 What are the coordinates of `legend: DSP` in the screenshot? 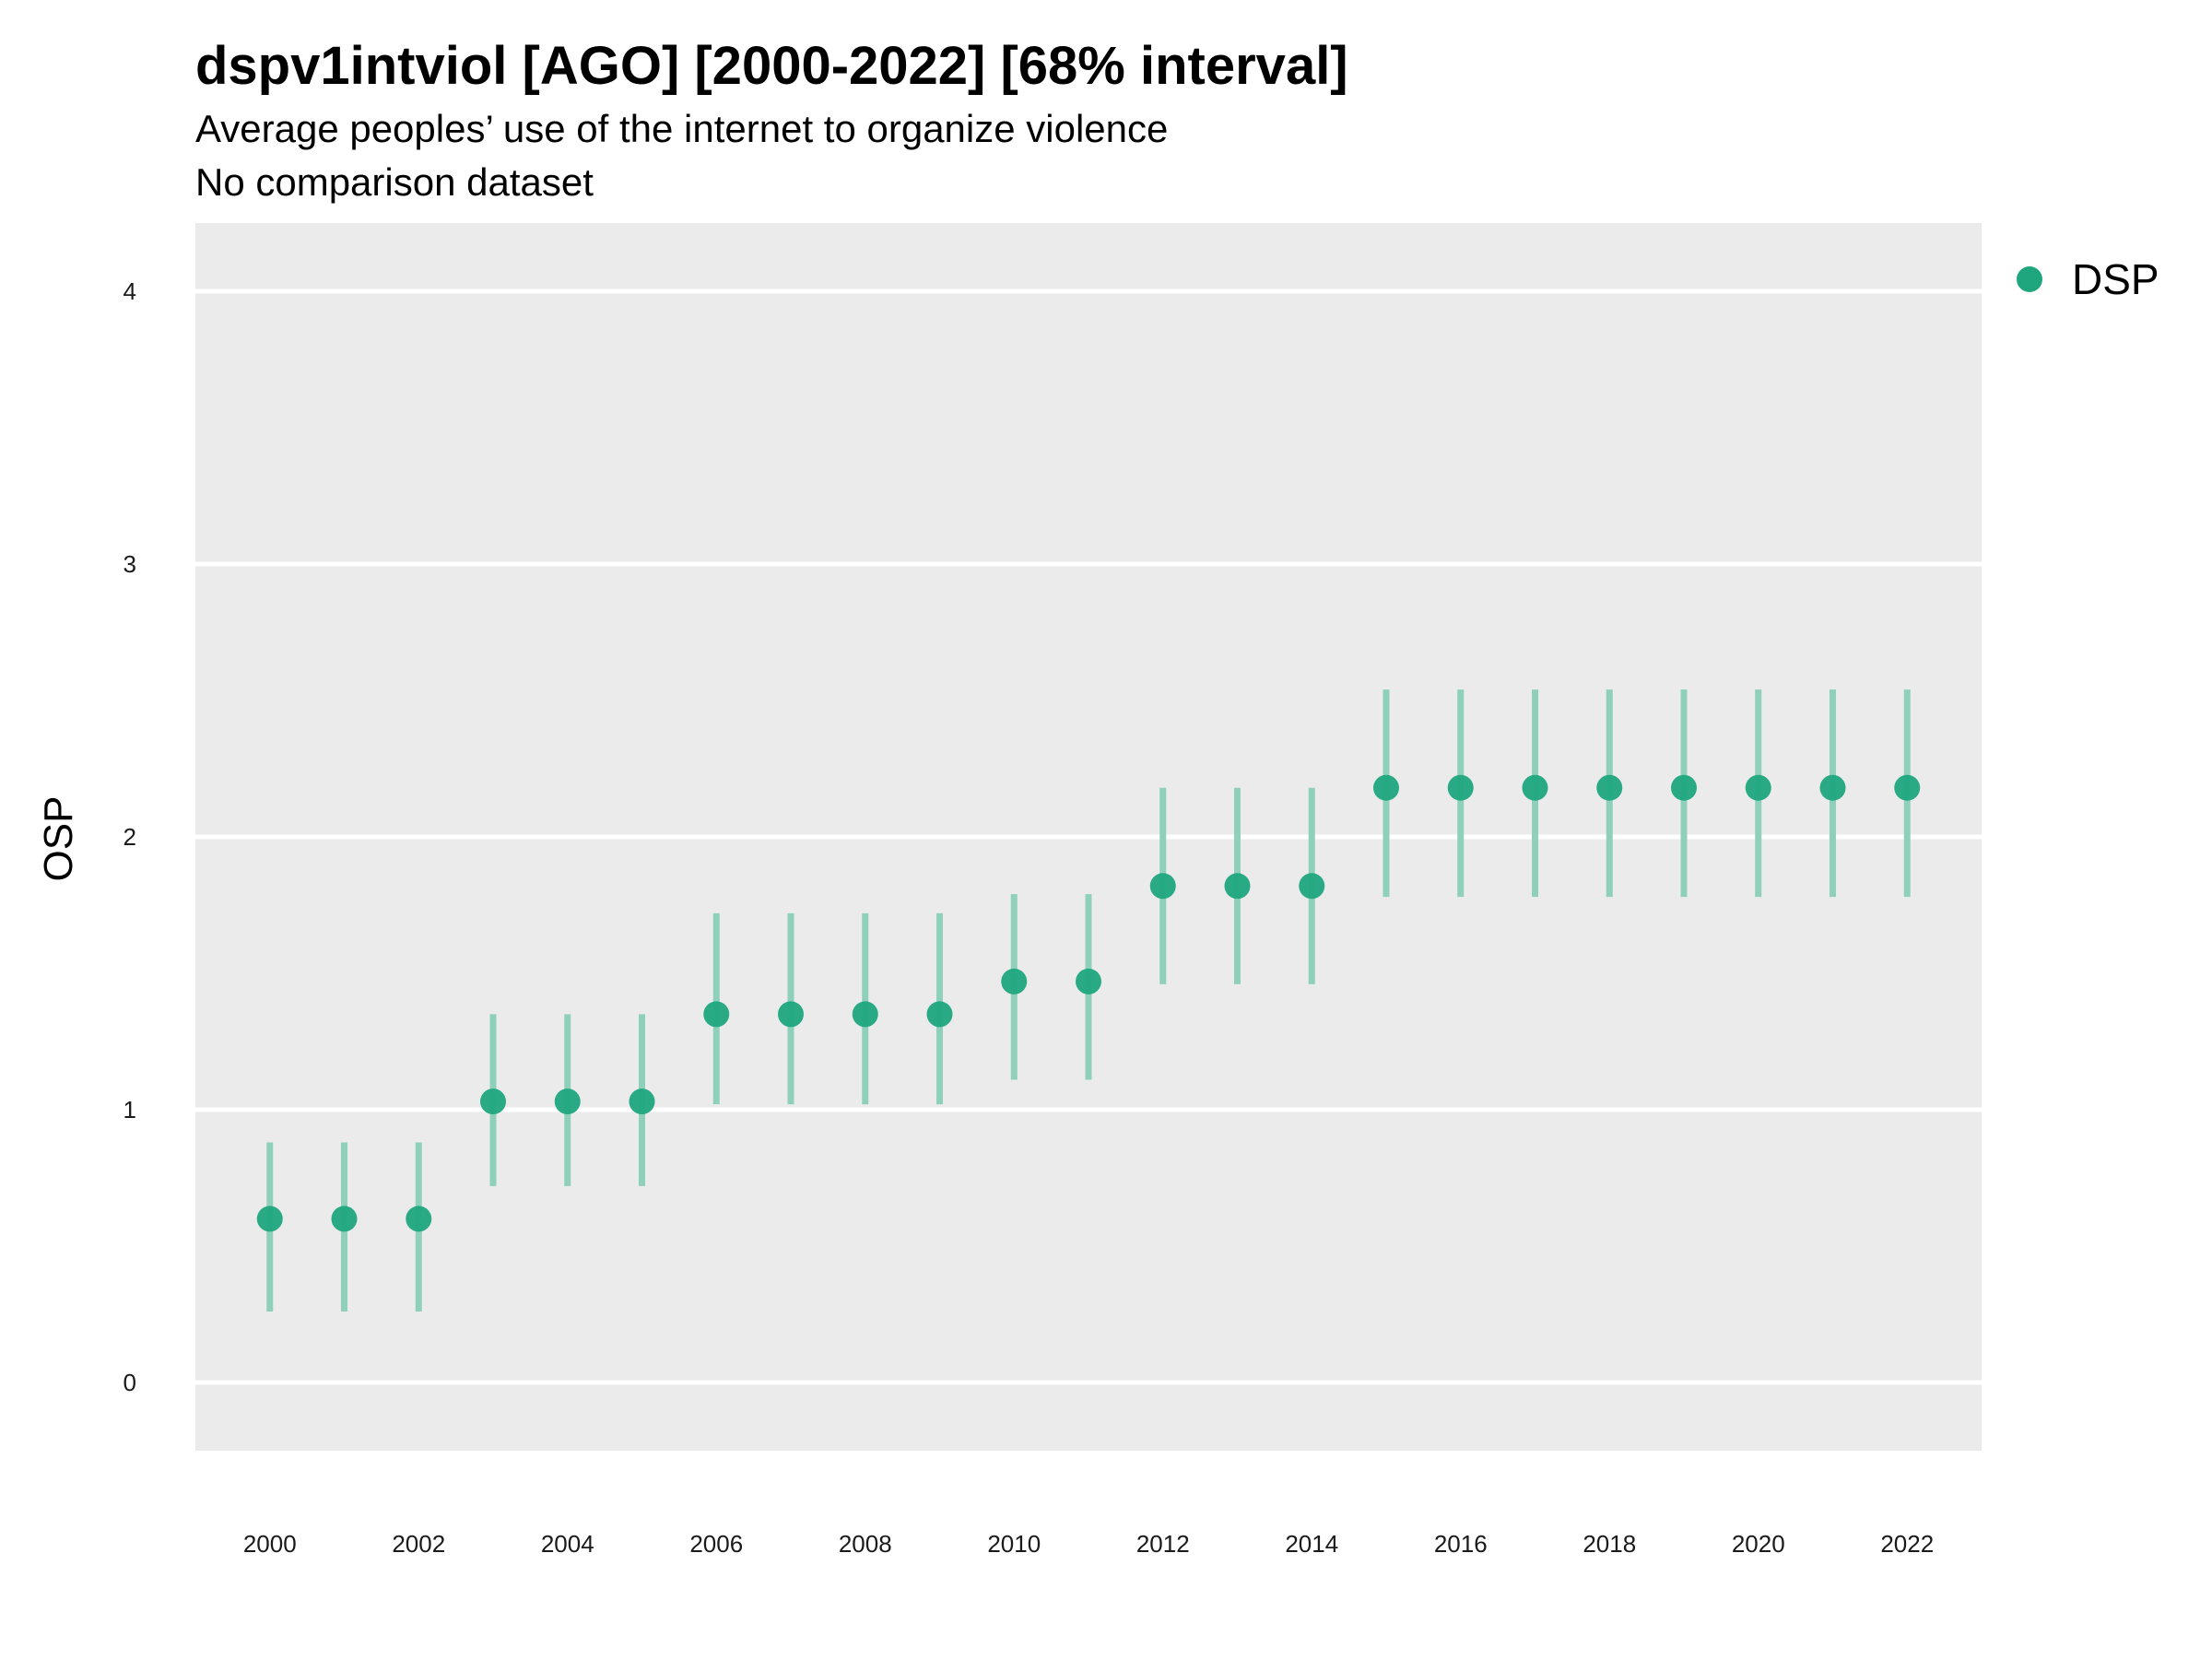 It's located at (2088, 279).